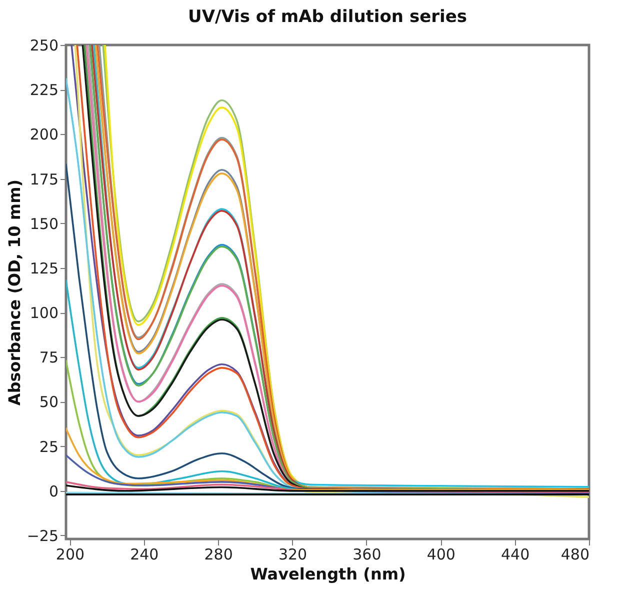  I want to click on x-tick-label: 280, so click(218, 555).